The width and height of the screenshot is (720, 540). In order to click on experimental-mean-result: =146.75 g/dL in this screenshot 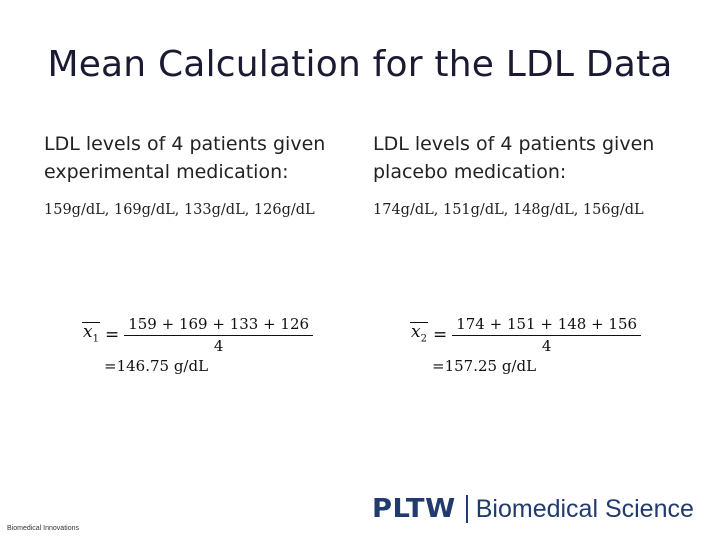, I will do `click(156, 366)`.